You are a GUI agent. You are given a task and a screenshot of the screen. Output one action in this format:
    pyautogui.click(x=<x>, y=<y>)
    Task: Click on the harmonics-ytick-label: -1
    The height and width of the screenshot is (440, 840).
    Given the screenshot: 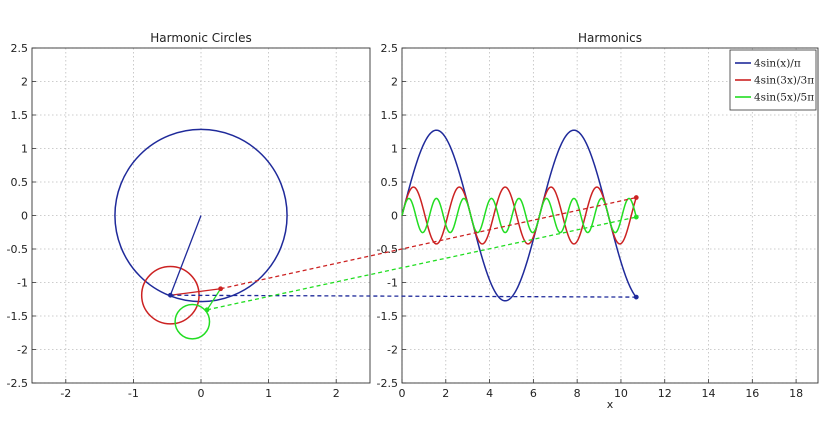 What is the action you would take?
    pyautogui.click(x=392, y=283)
    